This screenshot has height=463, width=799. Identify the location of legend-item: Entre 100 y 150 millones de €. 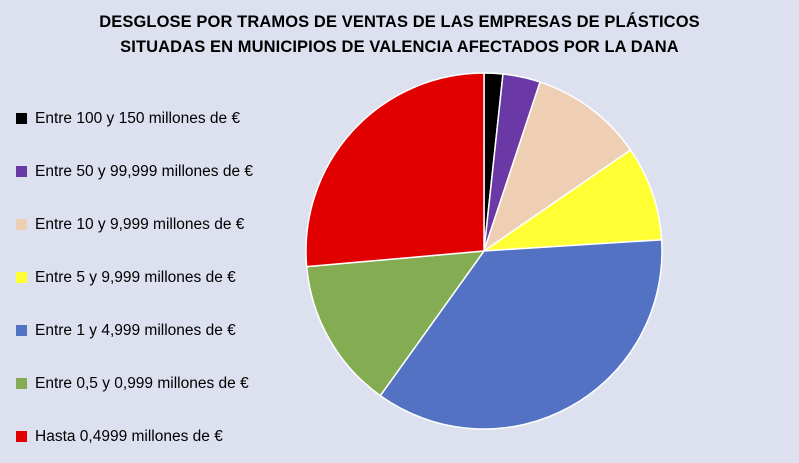
(134, 118).